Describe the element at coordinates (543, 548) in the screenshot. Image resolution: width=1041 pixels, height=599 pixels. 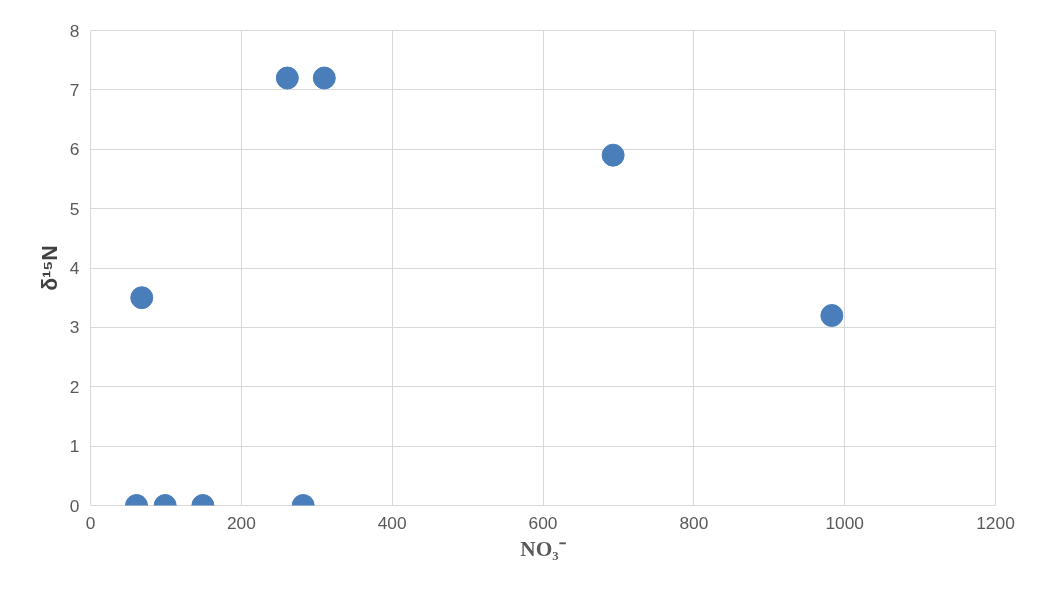
I see `x-axis-title: NO₃⁻` at that location.